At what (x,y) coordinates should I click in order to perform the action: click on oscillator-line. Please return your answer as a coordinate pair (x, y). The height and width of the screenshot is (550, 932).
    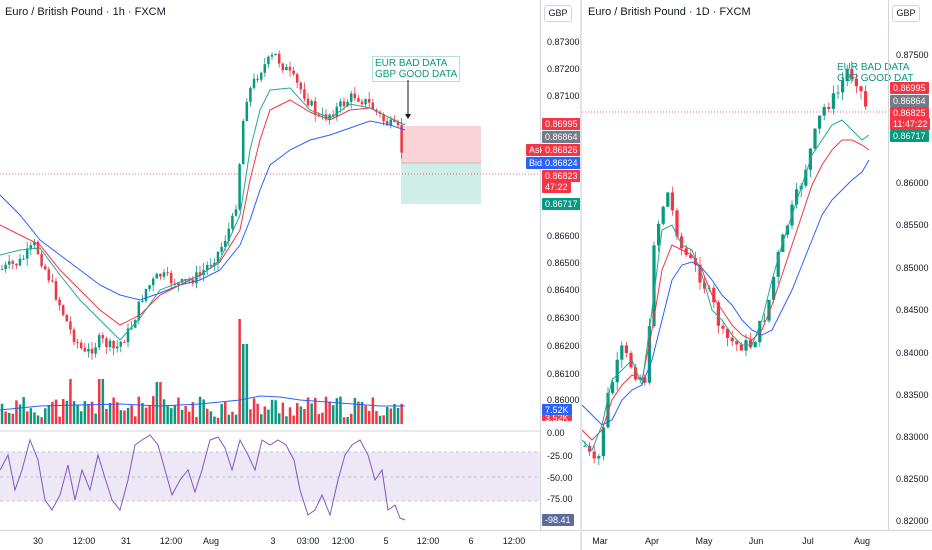
    Looking at the image, I should click on (203, 477).